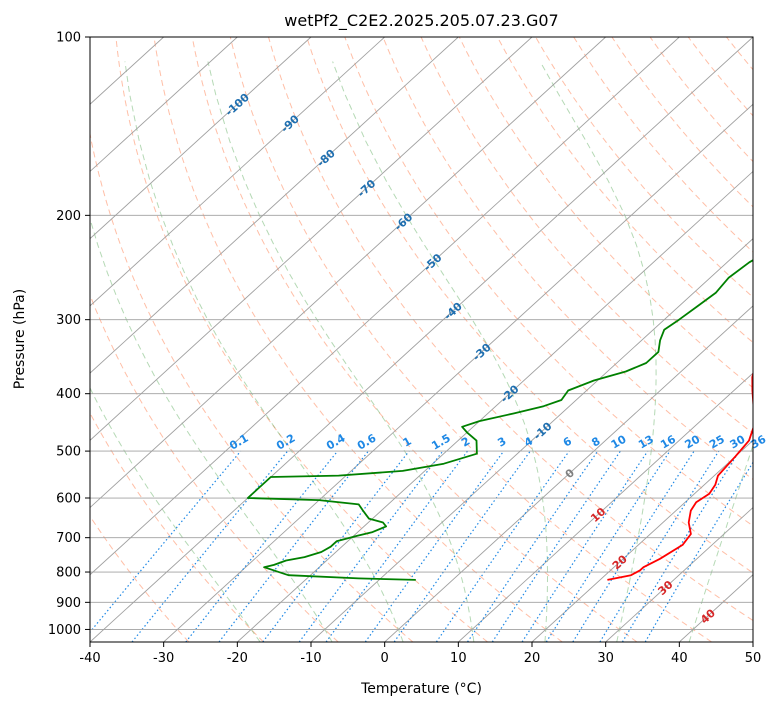 The image size is (775, 708). Describe the element at coordinates (310, 658) in the screenshot. I see `x-tick-label: -10` at that location.